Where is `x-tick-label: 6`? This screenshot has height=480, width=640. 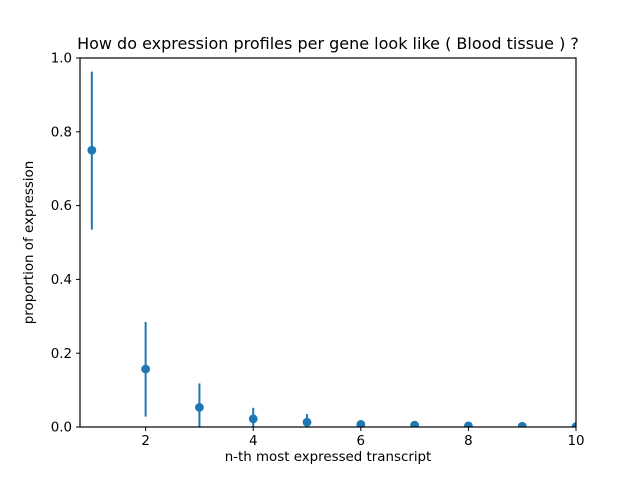
x-tick-label: 6 is located at coordinates (361, 441).